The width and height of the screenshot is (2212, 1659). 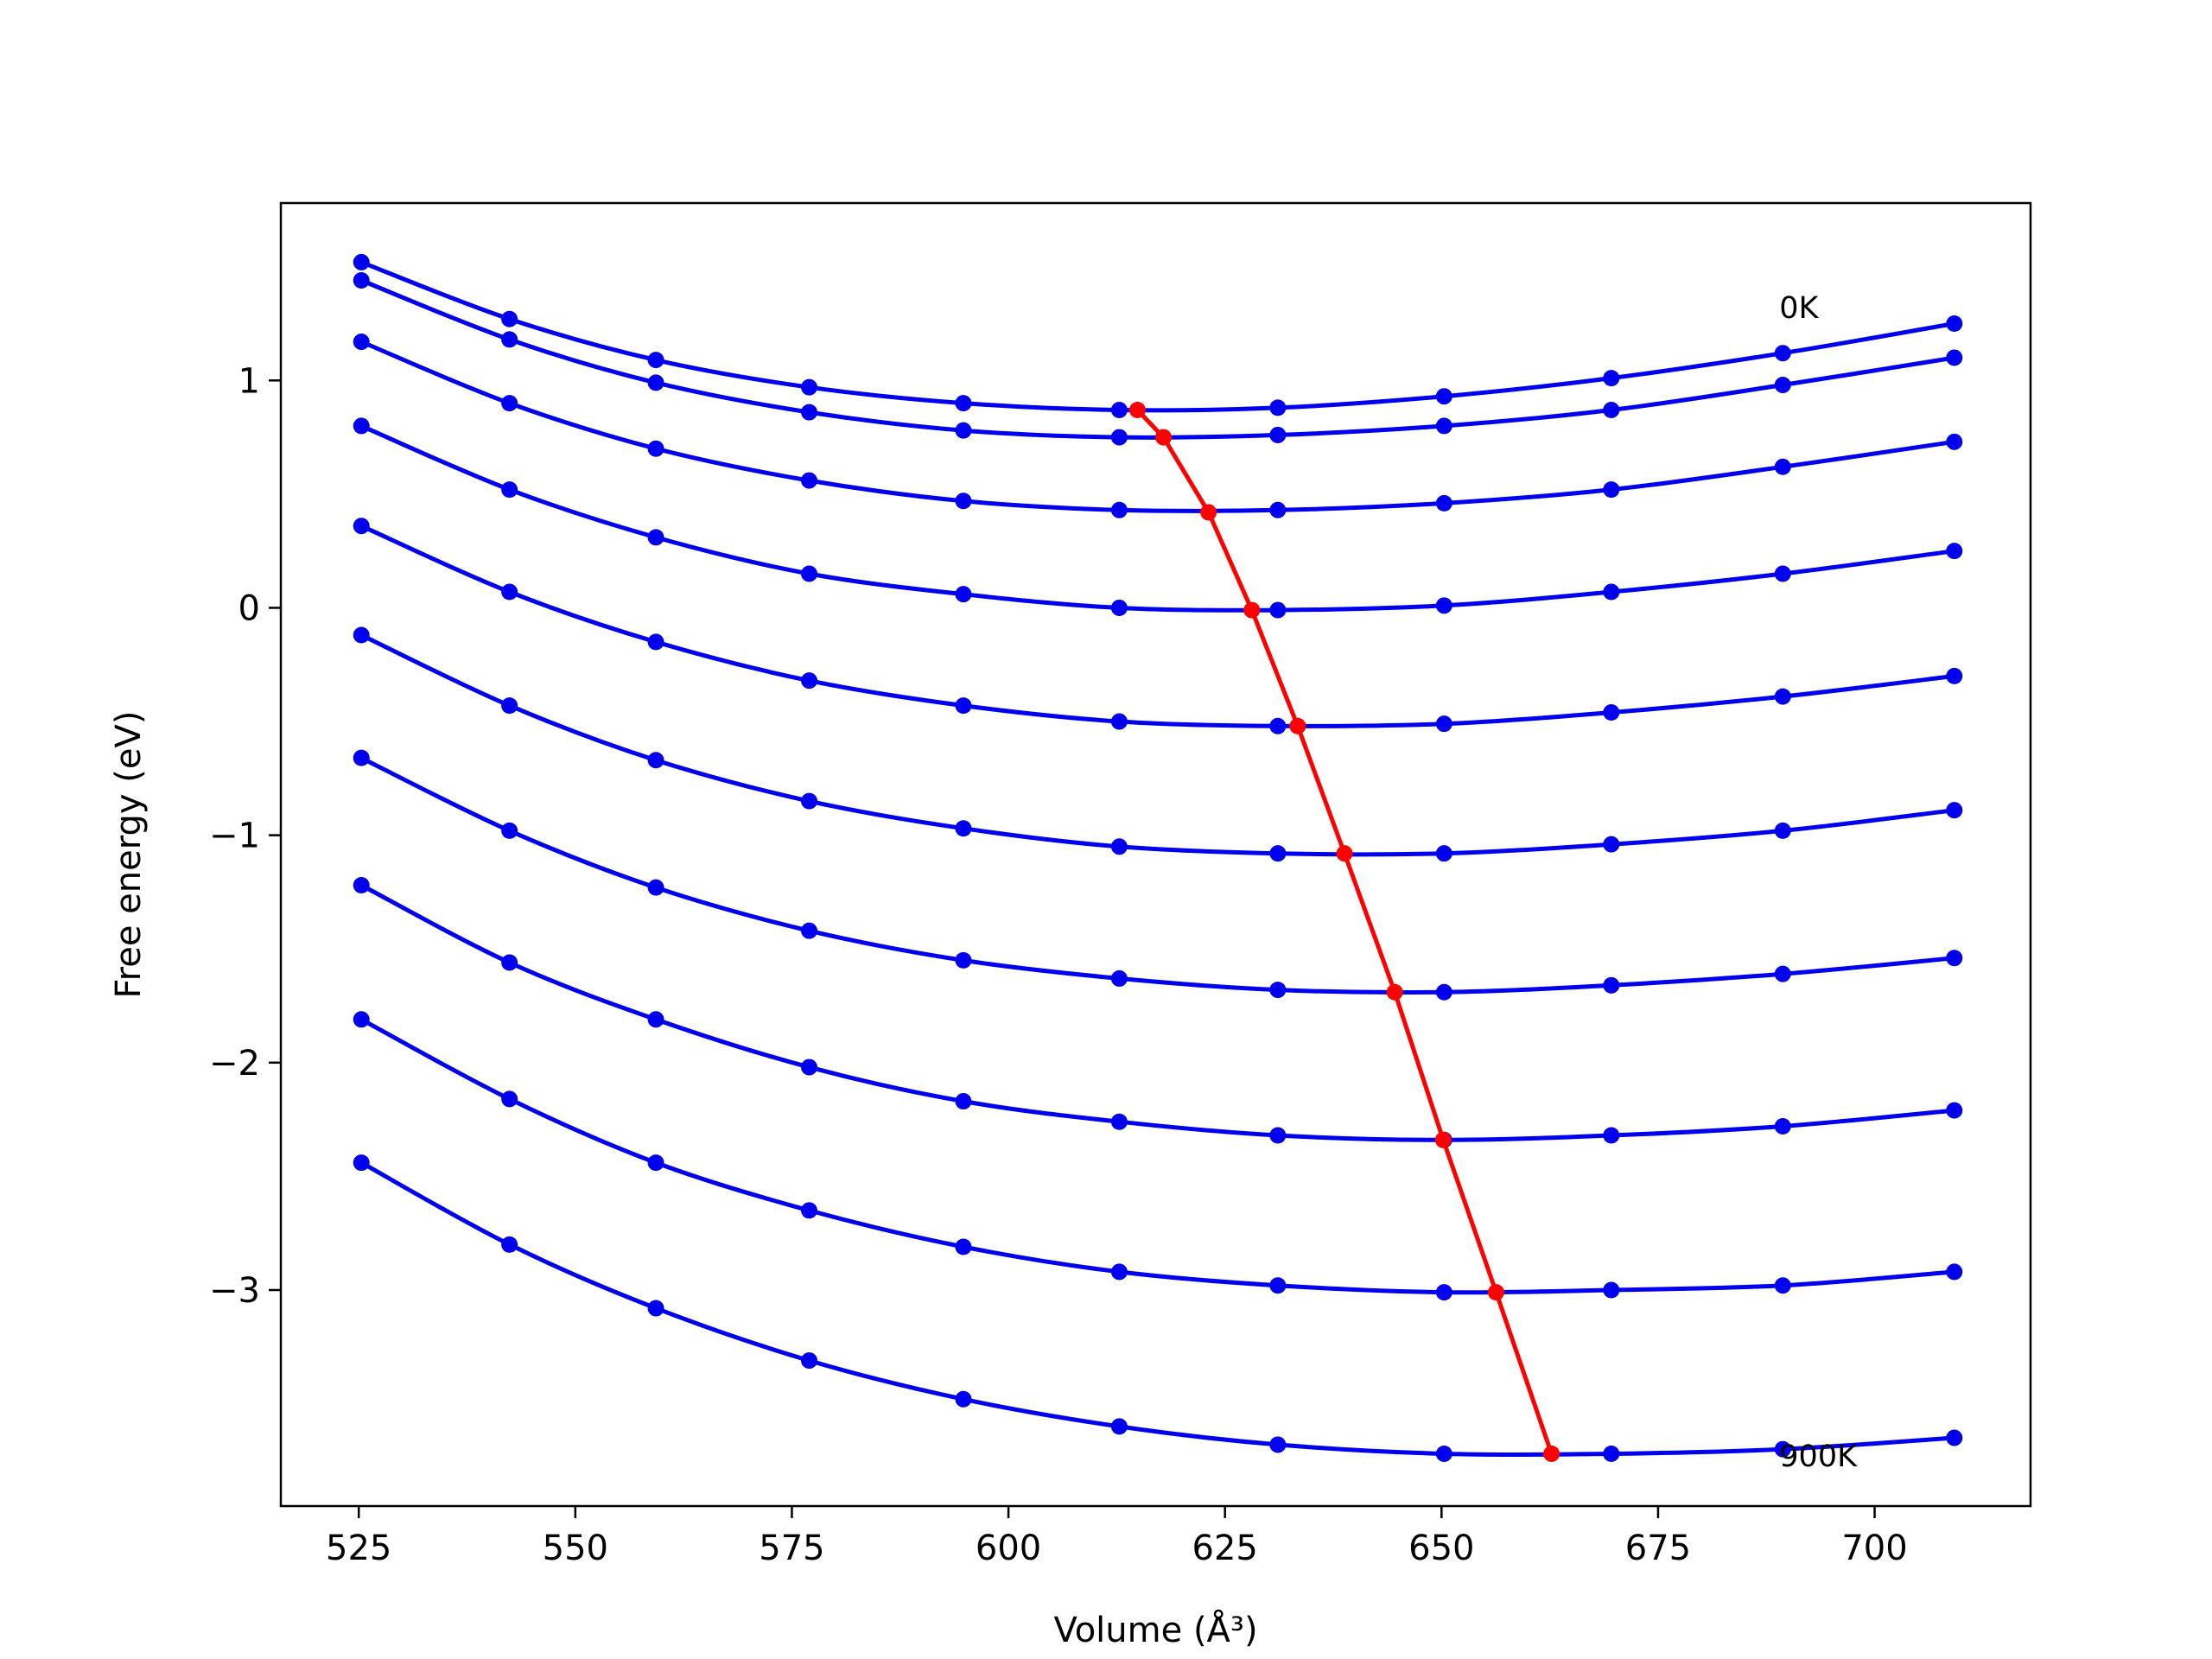 What do you see at coordinates (1117, 1537) in the screenshot?
I see `x-axis-ticks: 525 550 575 600 625 650 675 700` at bounding box center [1117, 1537].